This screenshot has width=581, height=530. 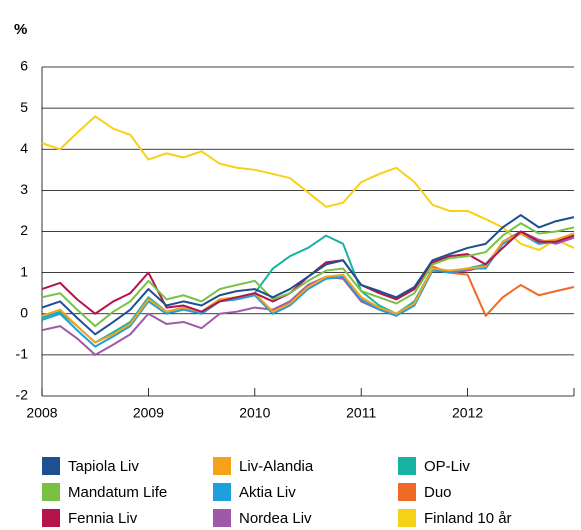 I want to click on legend-label: Aktia Liv, so click(x=267, y=492).